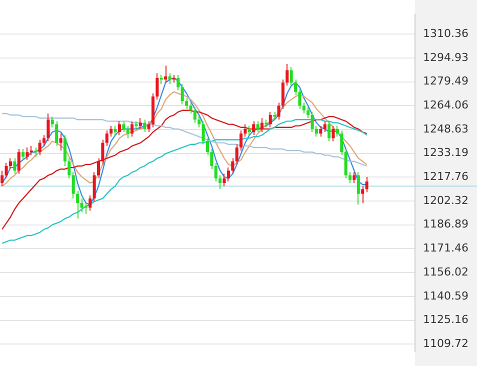 The height and width of the screenshot is (366, 477). I want to click on y-tick-label: 1264.06, so click(445, 105).